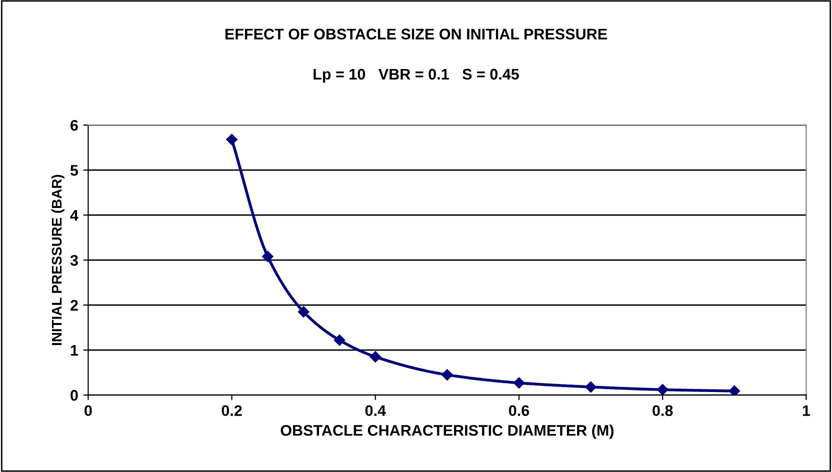 Image resolution: width=832 pixels, height=472 pixels. What do you see at coordinates (74, 125) in the screenshot?
I see `y-tick-label: 6` at bounding box center [74, 125].